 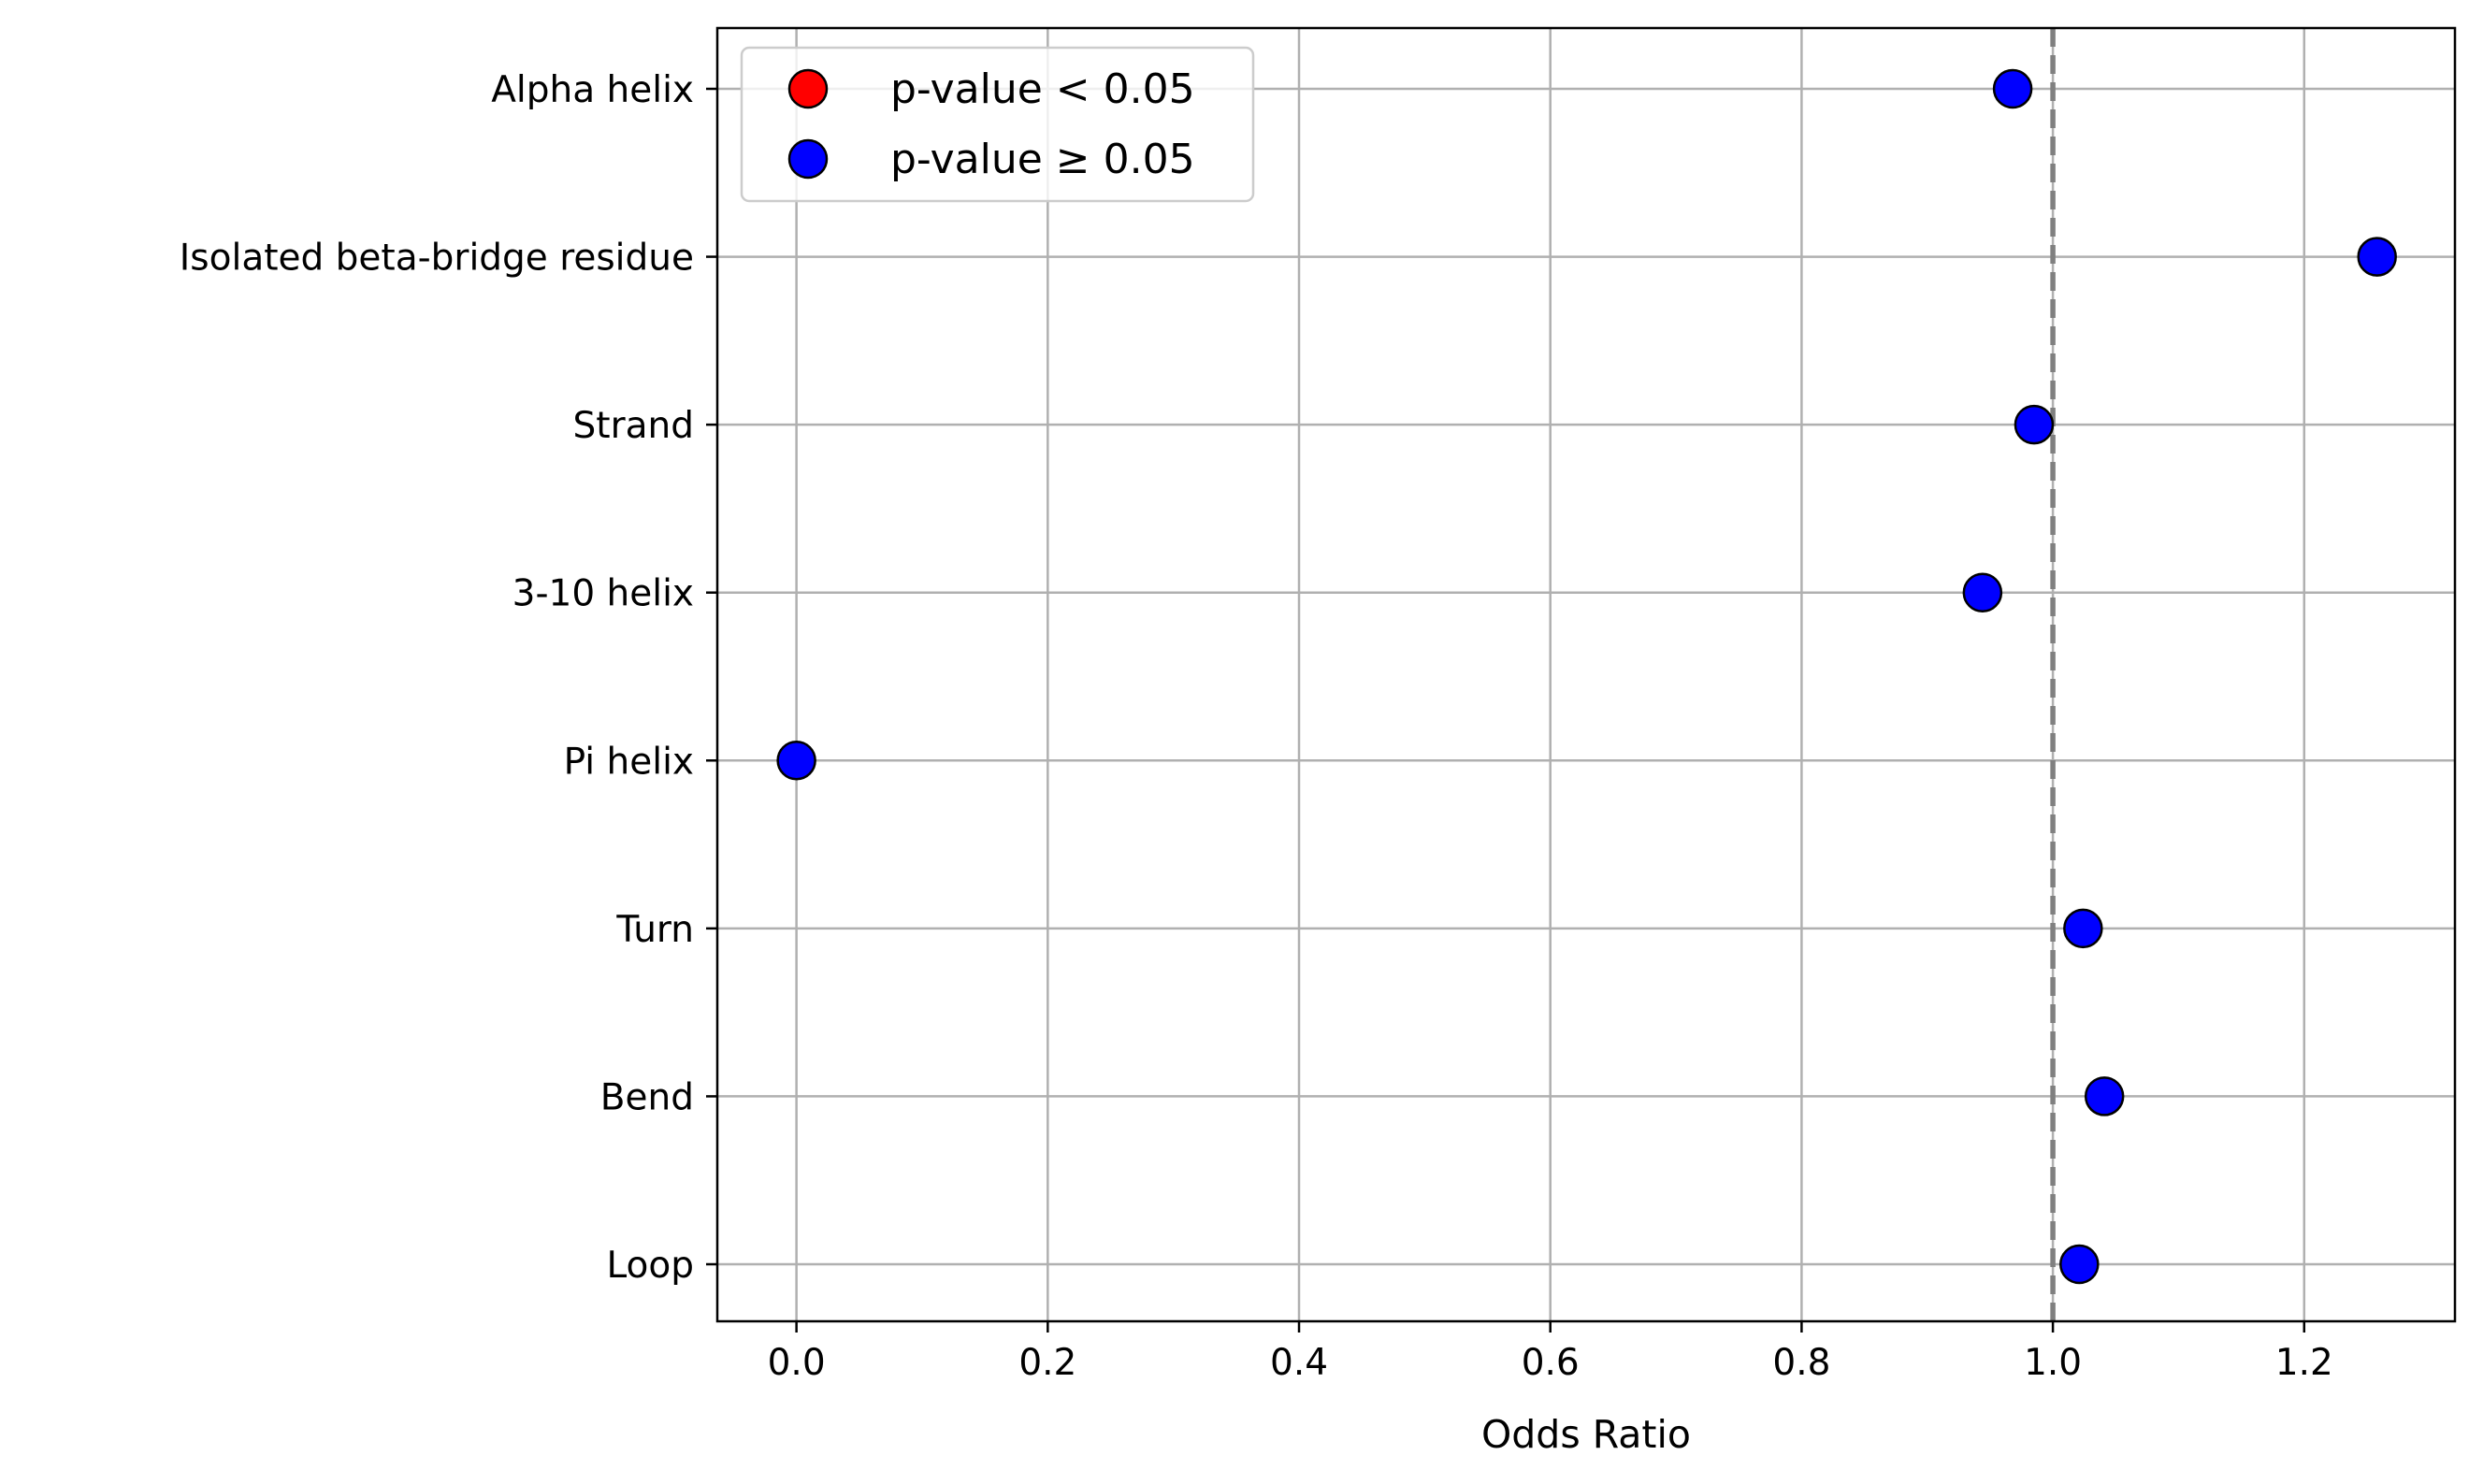 I want to click on x-tick-label: 1.0, so click(x=2053, y=1363).